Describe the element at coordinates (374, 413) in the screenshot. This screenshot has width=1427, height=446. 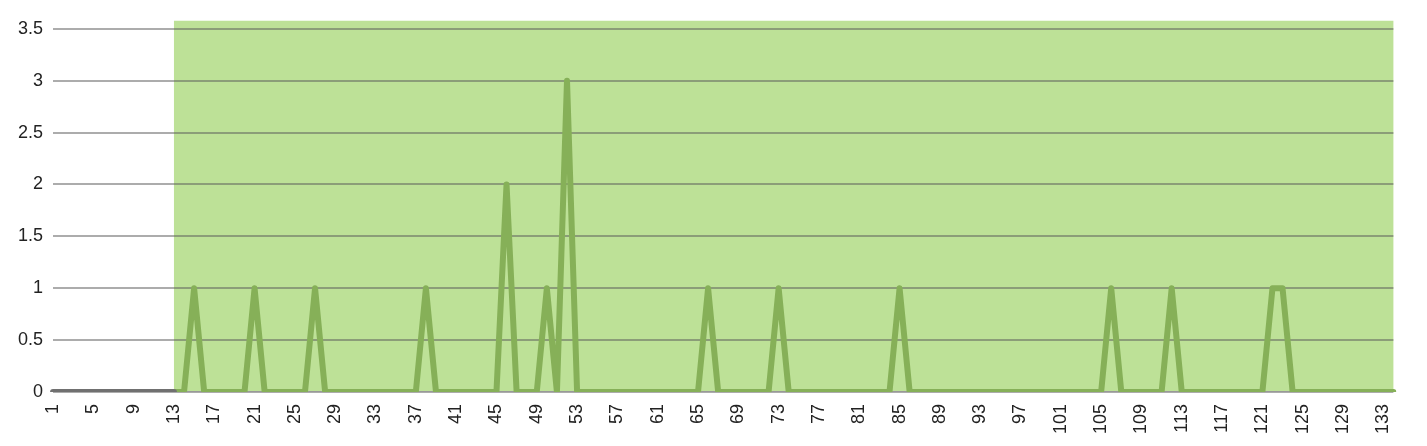
I see `x-tick-label: 33` at that location.